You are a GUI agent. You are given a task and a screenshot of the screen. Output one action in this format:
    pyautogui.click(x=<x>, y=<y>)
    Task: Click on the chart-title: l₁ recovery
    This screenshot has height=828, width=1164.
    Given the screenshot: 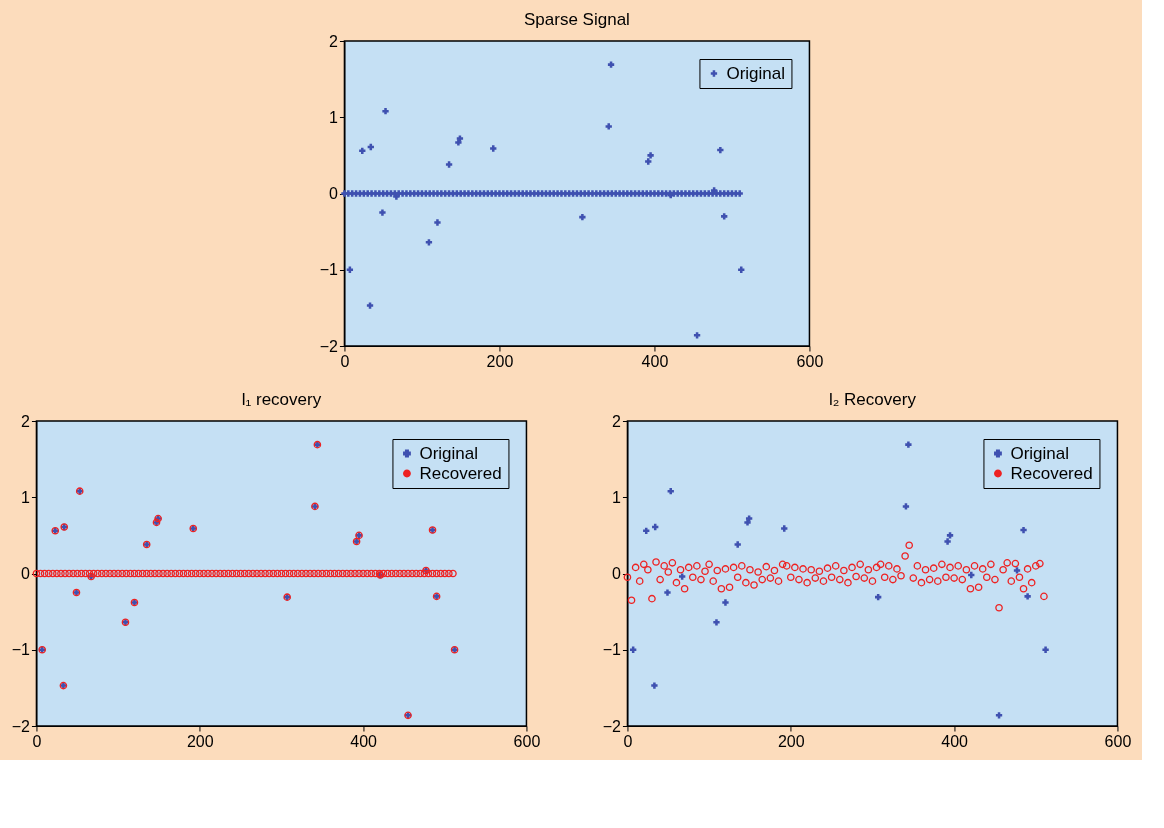 What is the action you would take?
    pyautogui.click(x=281, y=399)
    